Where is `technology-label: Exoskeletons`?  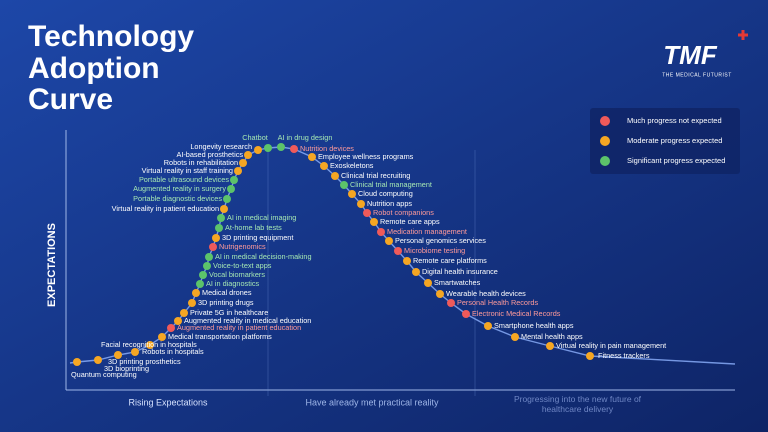 technology-label: Exoskeletons is located at coordinates (352, 165).